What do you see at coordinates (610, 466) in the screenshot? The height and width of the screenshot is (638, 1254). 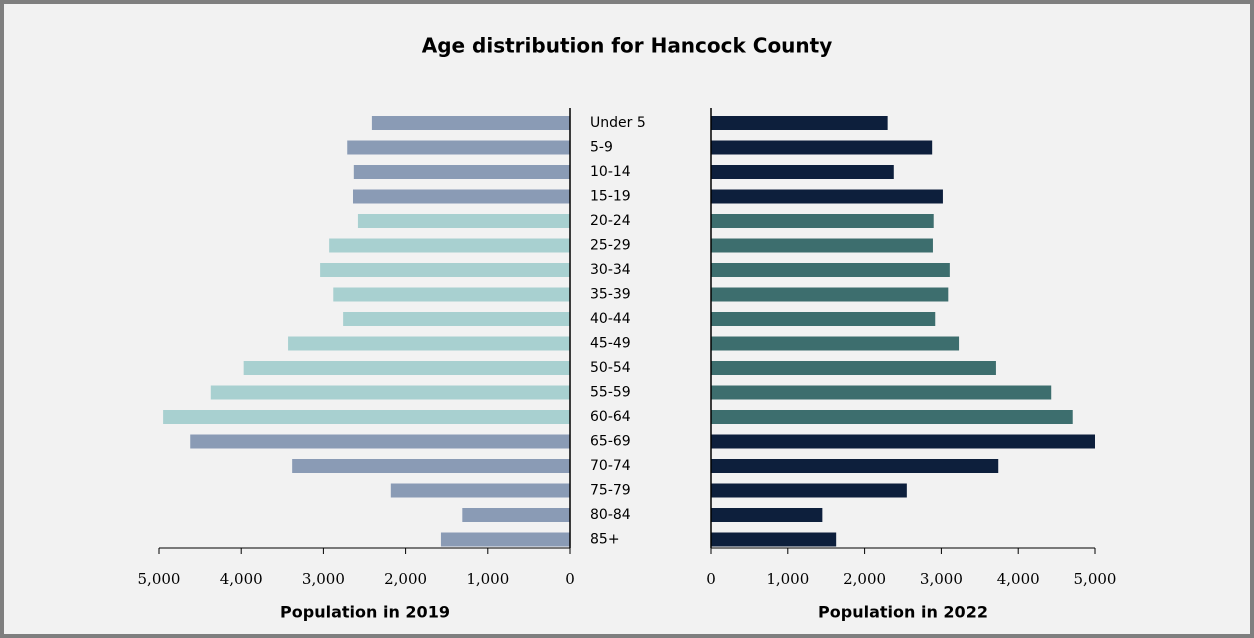 I see `category-label: 70-74` at bounding box center [610, 466].